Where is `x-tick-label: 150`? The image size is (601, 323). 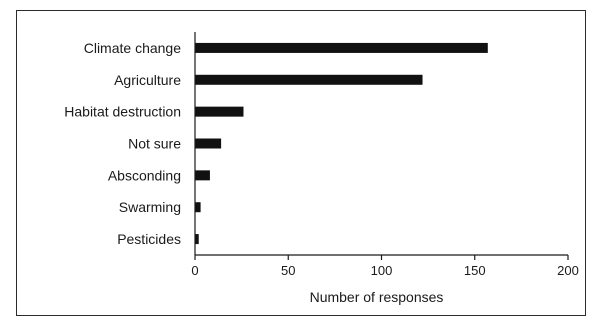 x-tick-label: 150 is located at coordinates (475, 270).